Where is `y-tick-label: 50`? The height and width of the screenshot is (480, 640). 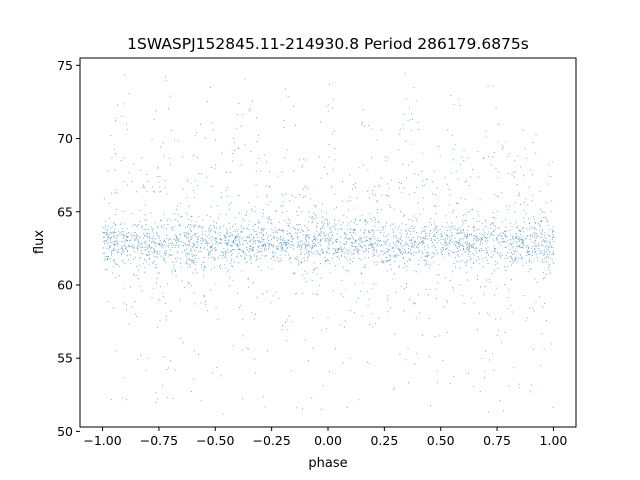
y-tick-label: 50 is located at coordinates (65, 431).